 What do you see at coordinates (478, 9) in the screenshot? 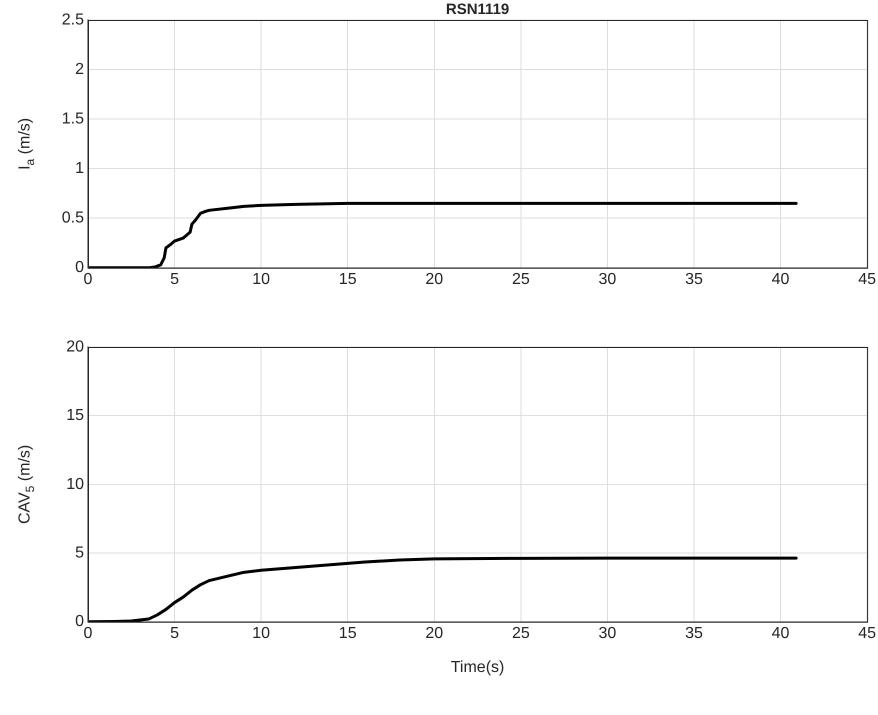
I see `chart-title: RSN1119` at bounding box center [478, 9].